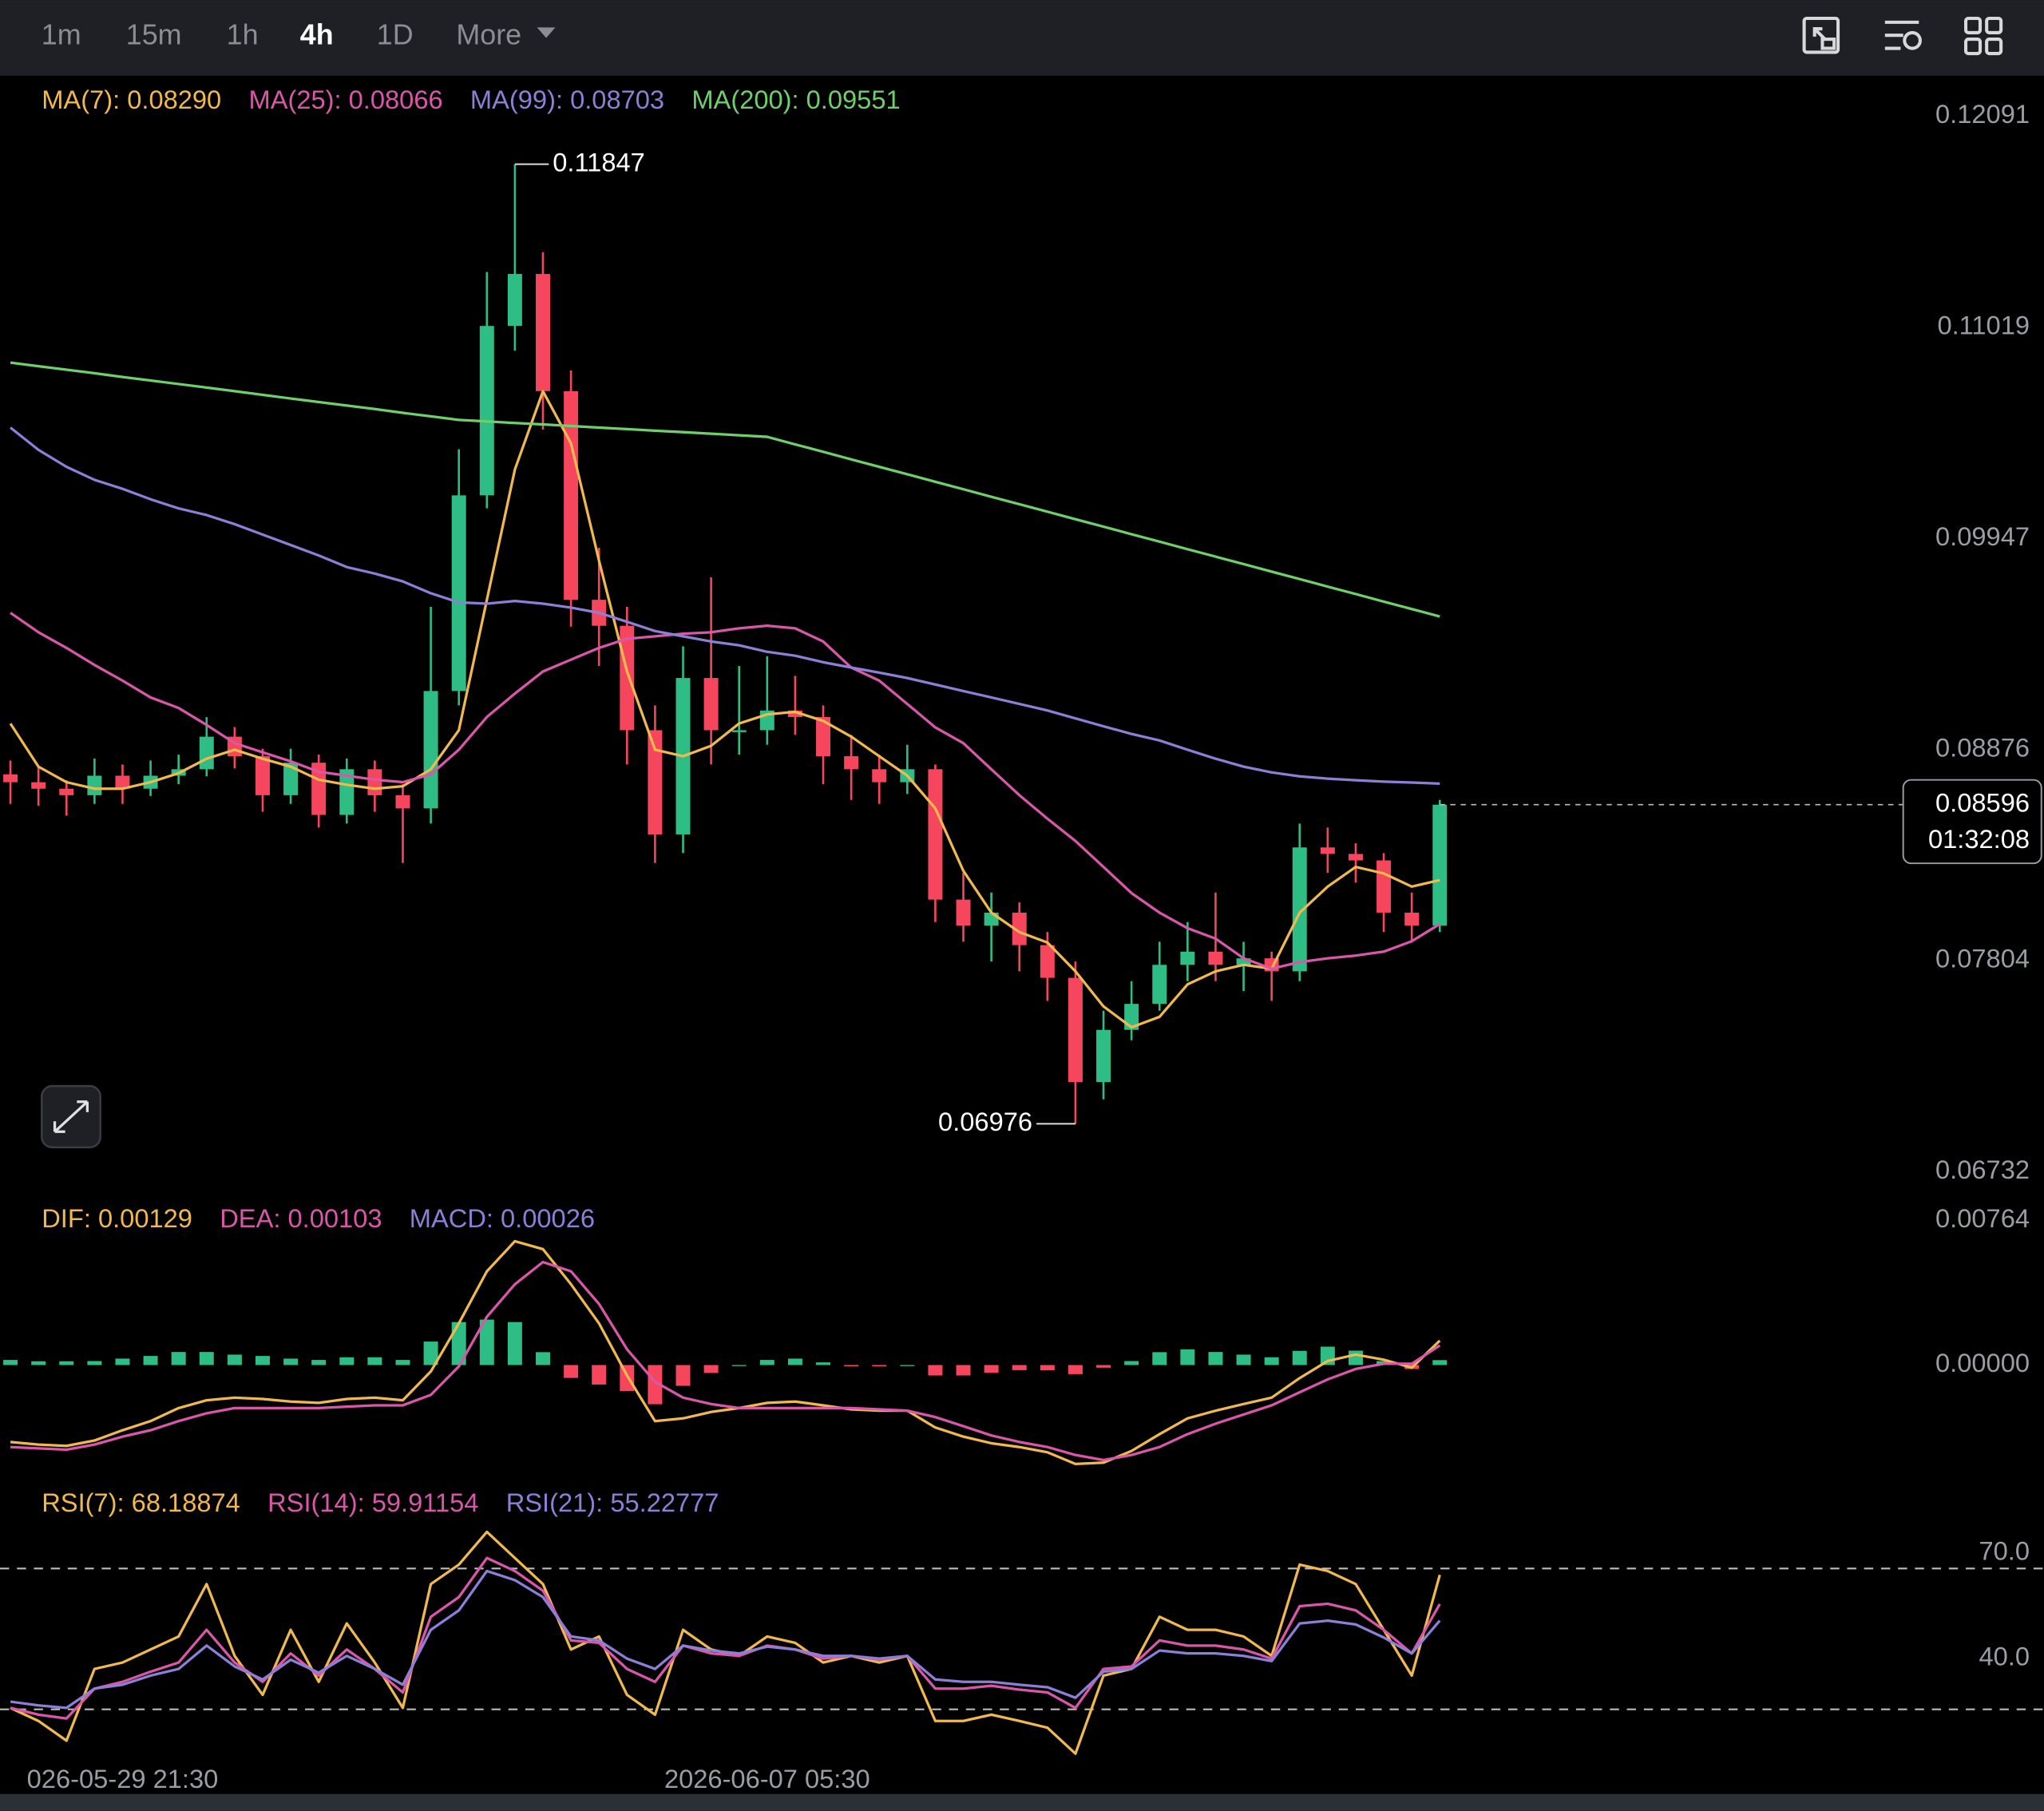  What do you see at coordinates (395, 34) in the screenshot?
I see `interval-tab: 1D` at bounding box center [395, 34].